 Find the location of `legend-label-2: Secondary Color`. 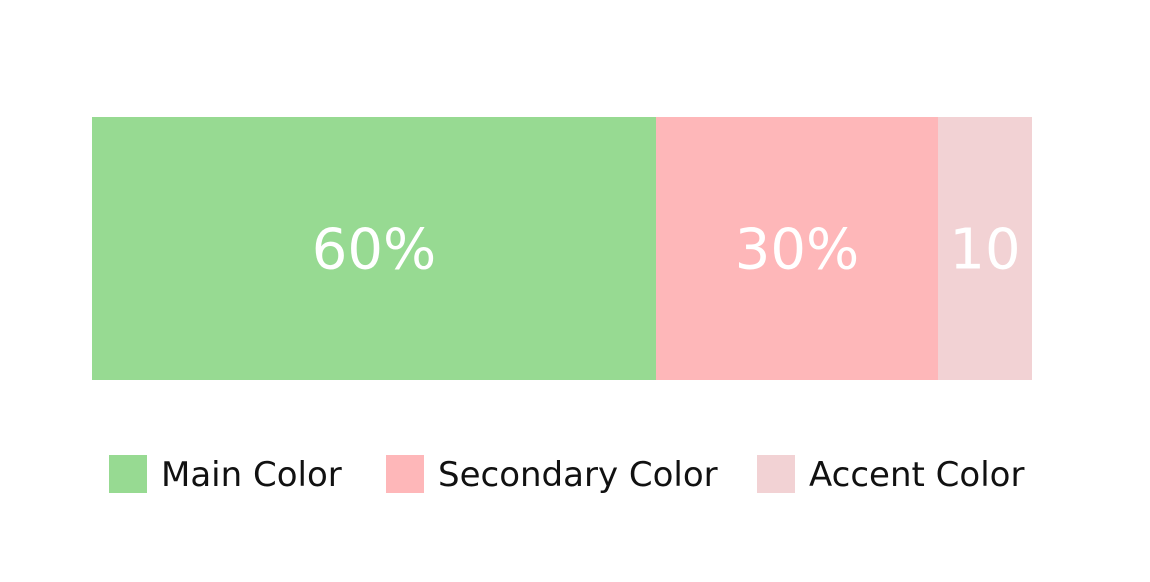

legend-label-2: Secondary Color is located at coordinates (578, 475).